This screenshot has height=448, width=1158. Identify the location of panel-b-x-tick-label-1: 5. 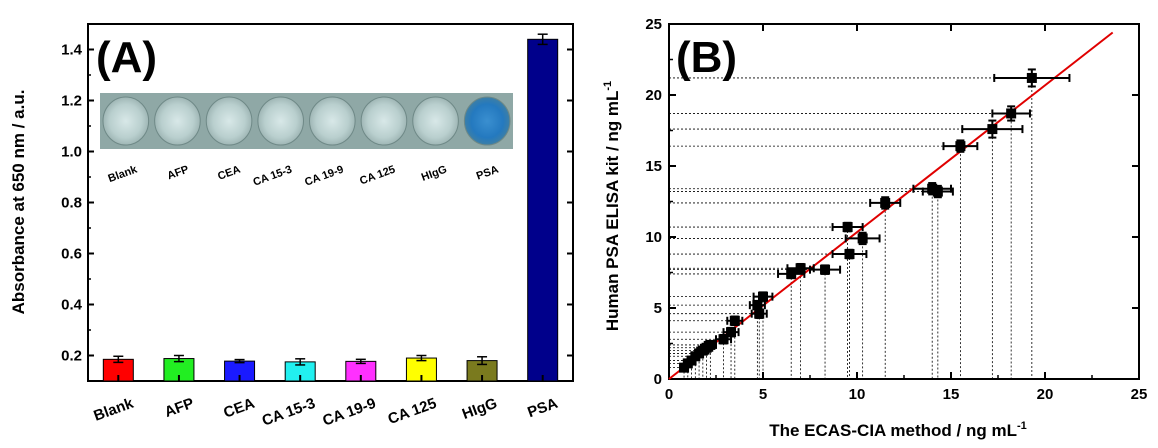
(763, 394).